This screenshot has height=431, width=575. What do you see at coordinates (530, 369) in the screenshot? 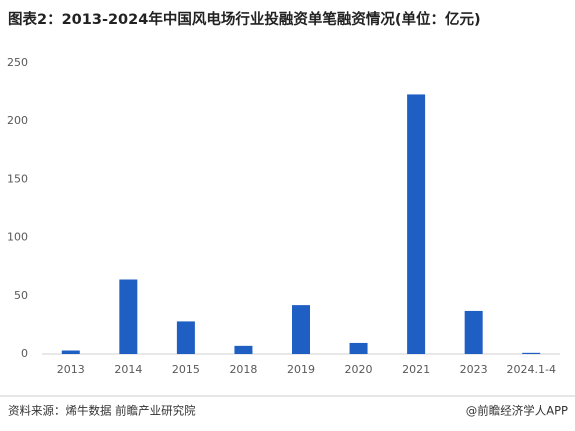
I see `x-tick-label: 2024.1-4` at bounding box center [530, 369].